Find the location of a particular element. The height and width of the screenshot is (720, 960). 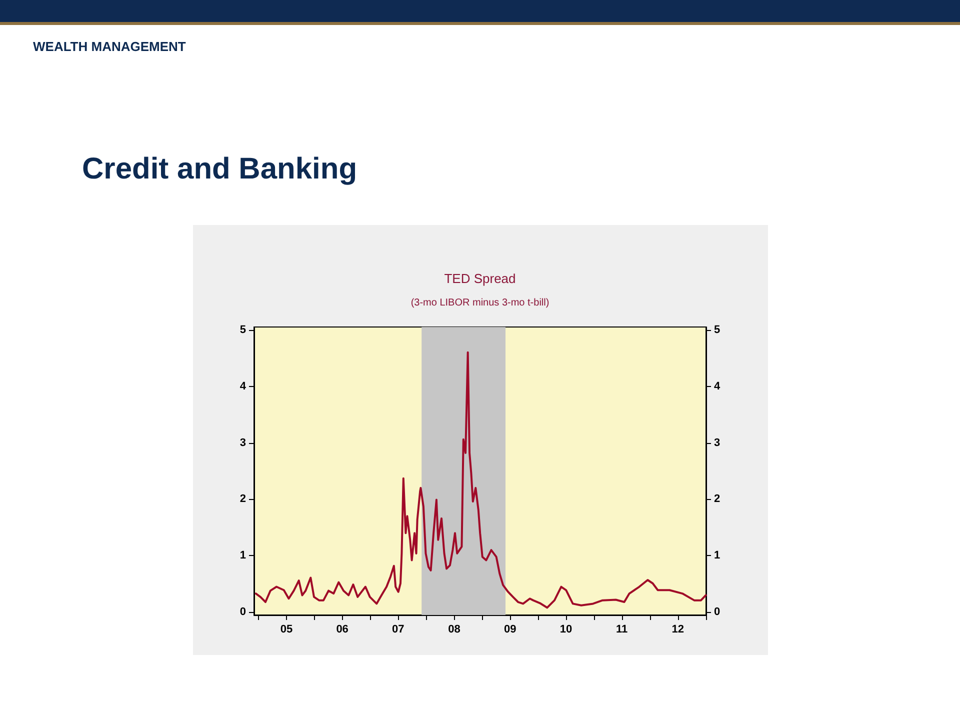

y2-tick-label: 5 is located at coordinates (717, 330).